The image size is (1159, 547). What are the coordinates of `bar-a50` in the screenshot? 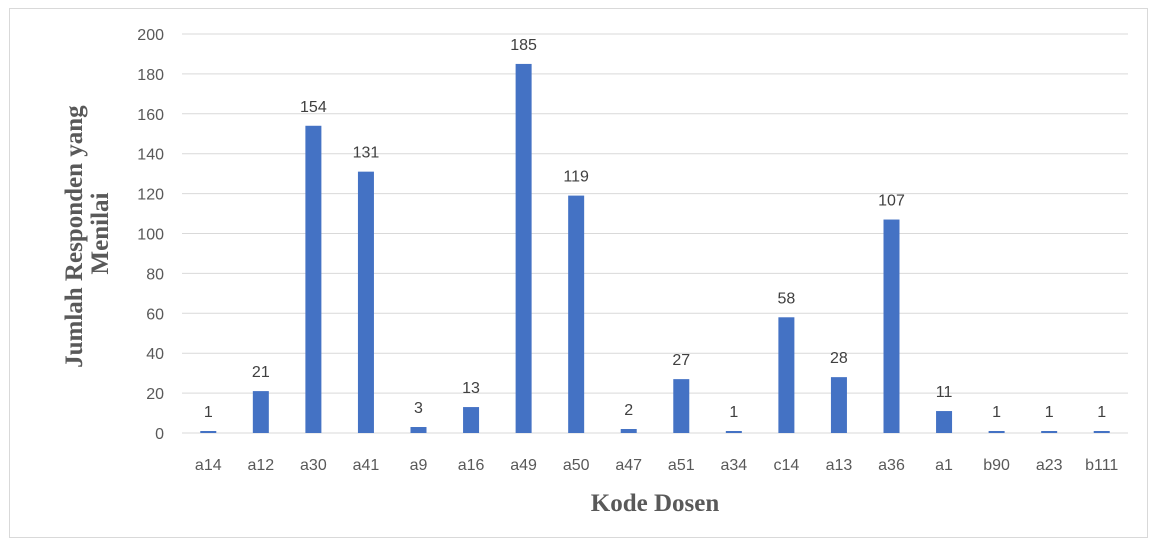 It's located at (576, 314).